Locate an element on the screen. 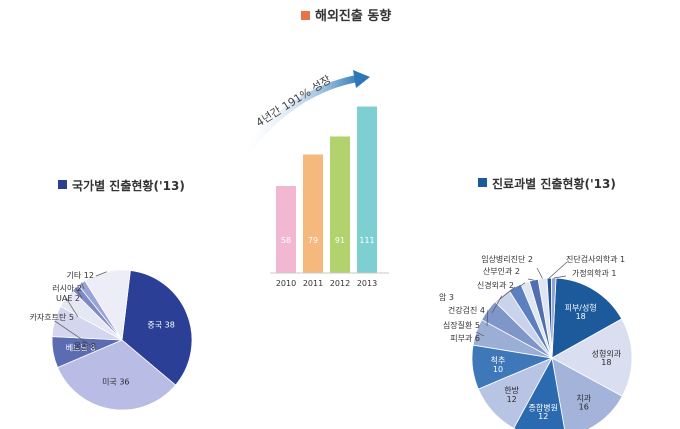 The image size is (680, 429). pie-slice-label: 중국 38 is located at coordinates (160, 325).